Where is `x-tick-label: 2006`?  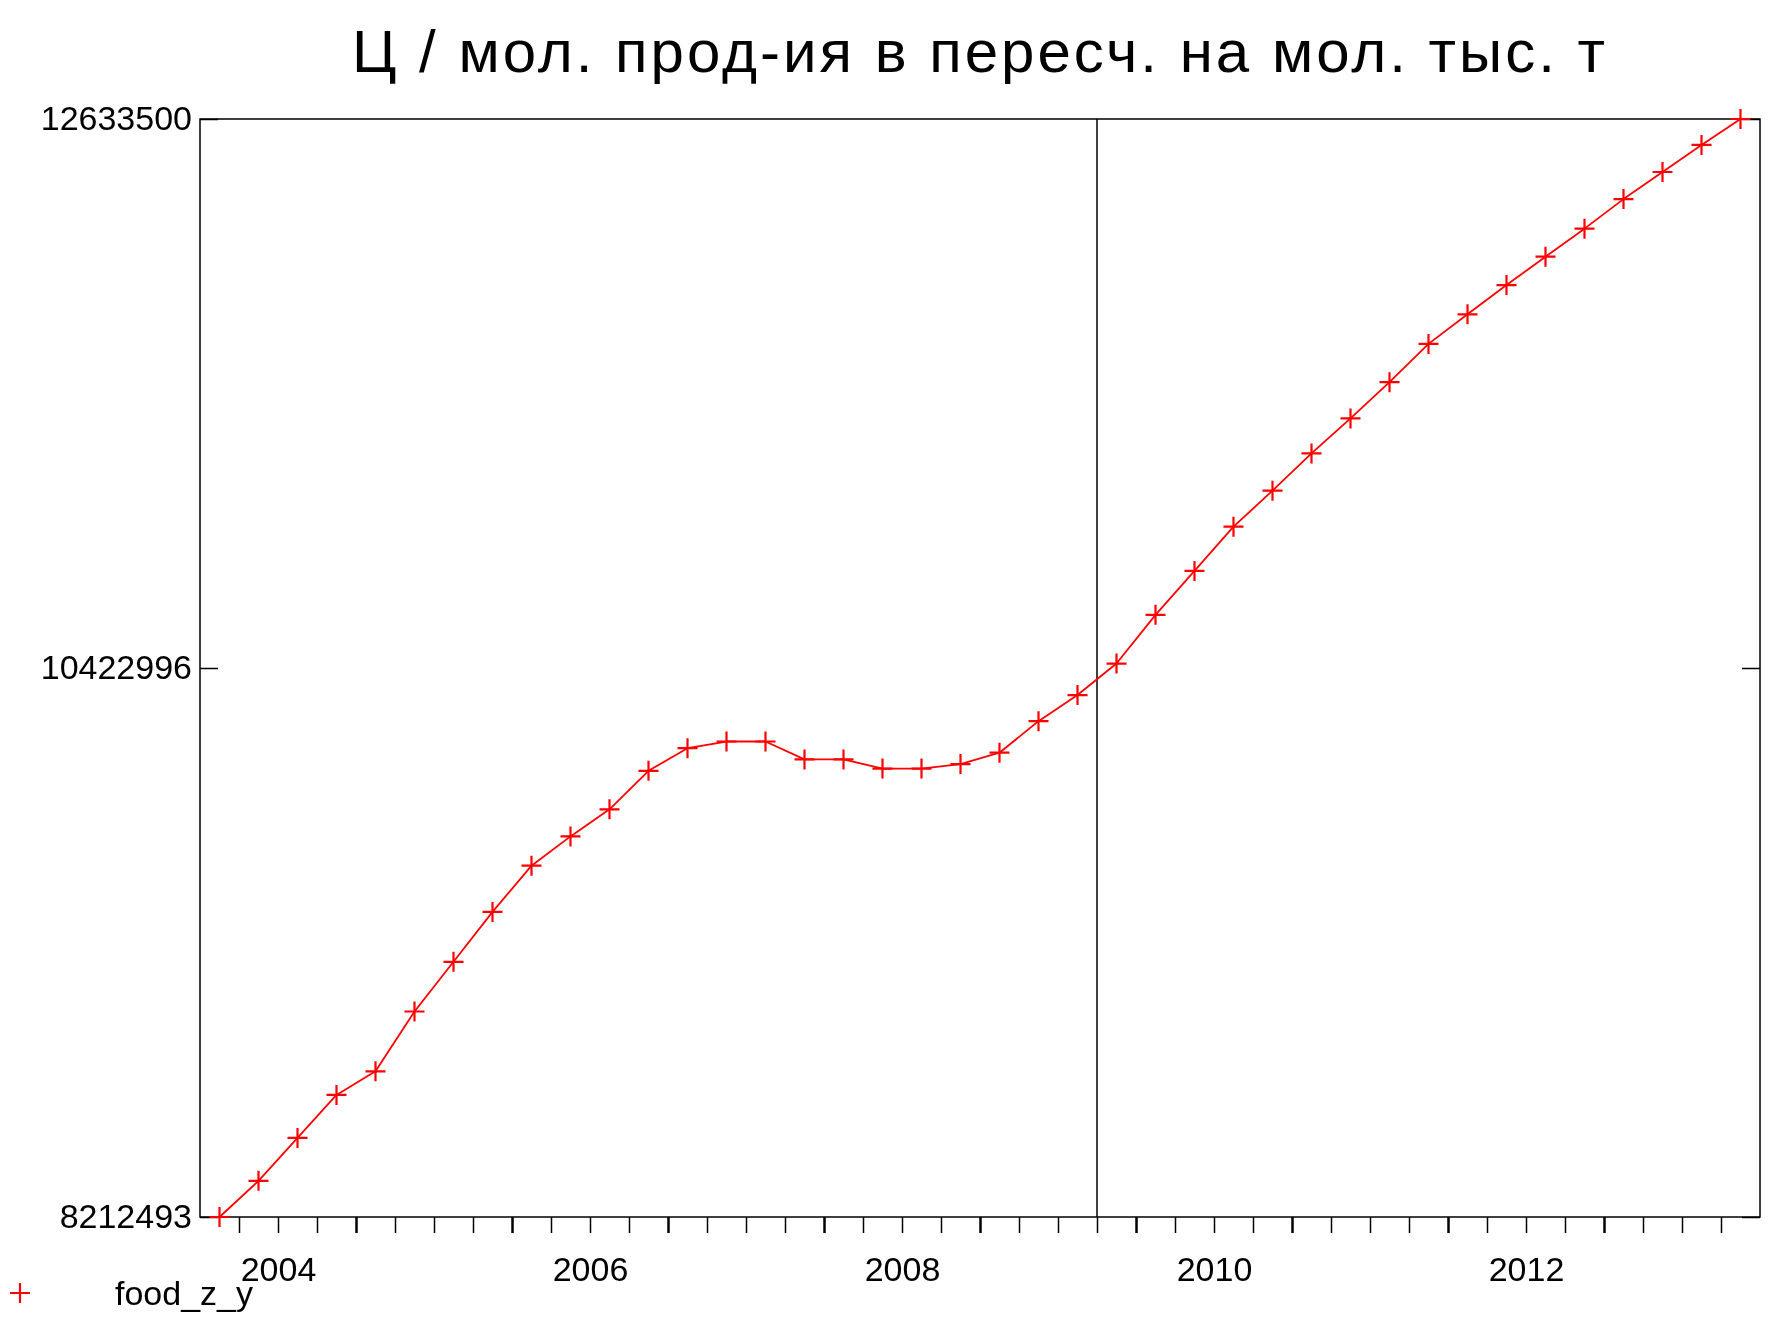
x-tick-label: 2006 is located at coordinates (590, 1269).